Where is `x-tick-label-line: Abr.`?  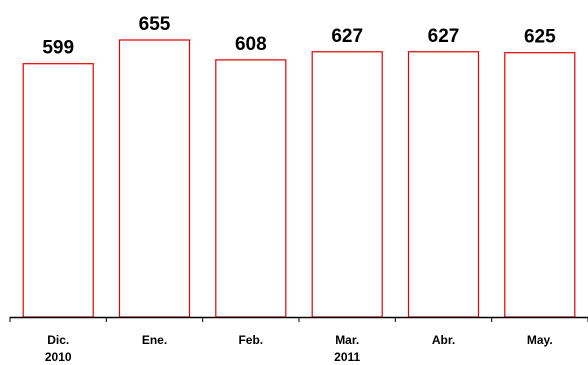 x-tick-label-line: Abr. is located at coordinates (443, 340).